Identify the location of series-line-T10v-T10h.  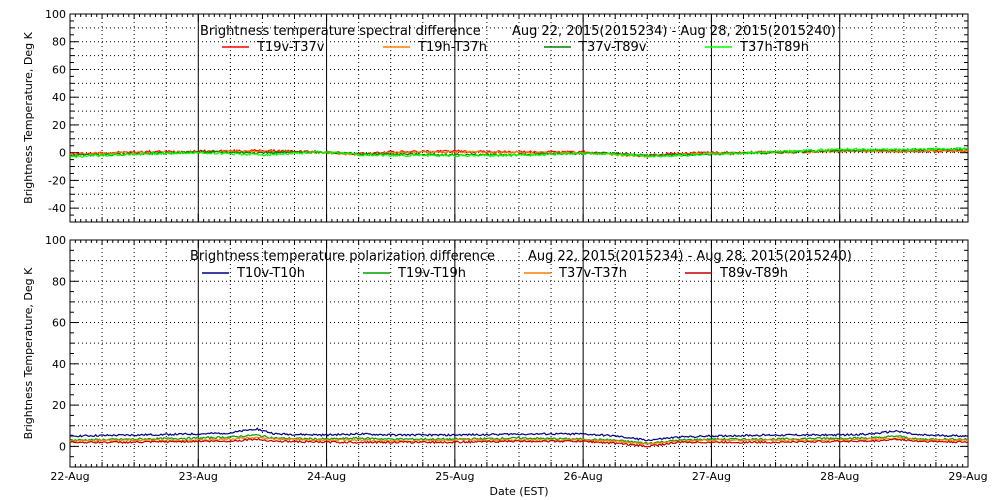
(519, 434).